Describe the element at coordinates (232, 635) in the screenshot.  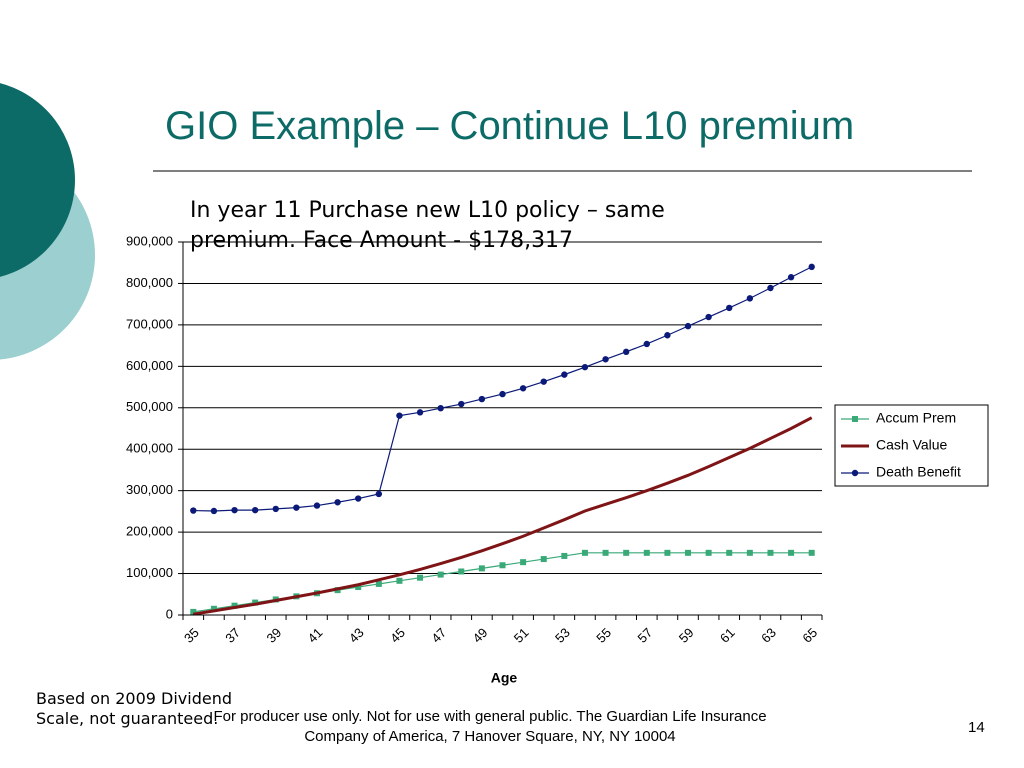
I see `x-tick-label: 37` at that location.